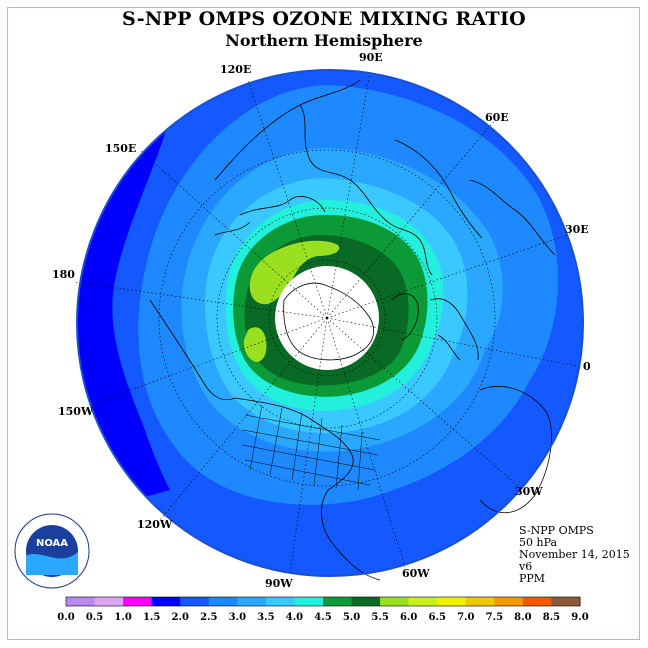 This screenshot has height=648, width=648. I want to click on colorbar-tick-label: 6.0, so click(408, 617).